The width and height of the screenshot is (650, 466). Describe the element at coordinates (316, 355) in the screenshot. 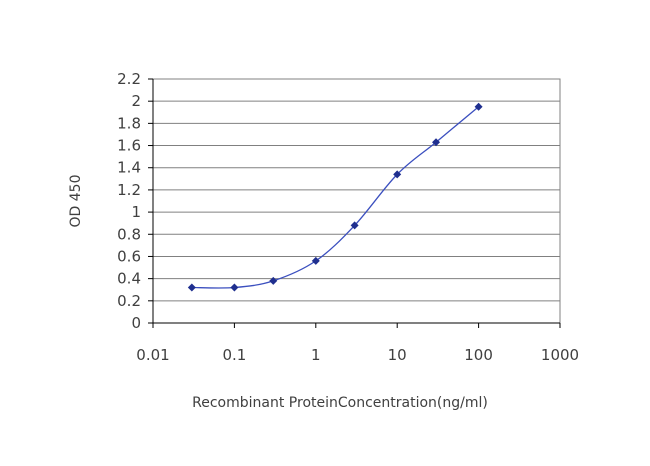

I see `x-tick-label: 1` at that location.